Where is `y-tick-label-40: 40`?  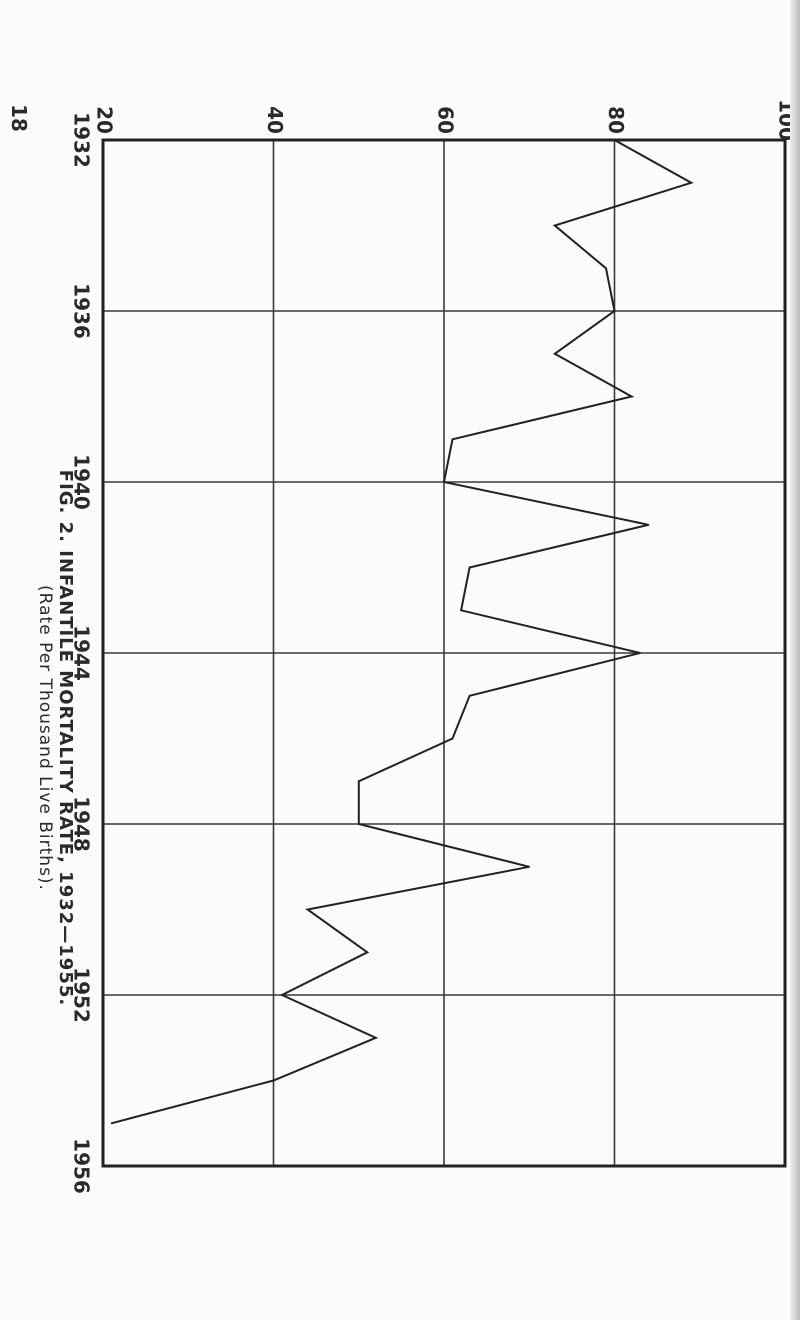
y-tick-label-40: 40 is located at coordinates (275, 120).